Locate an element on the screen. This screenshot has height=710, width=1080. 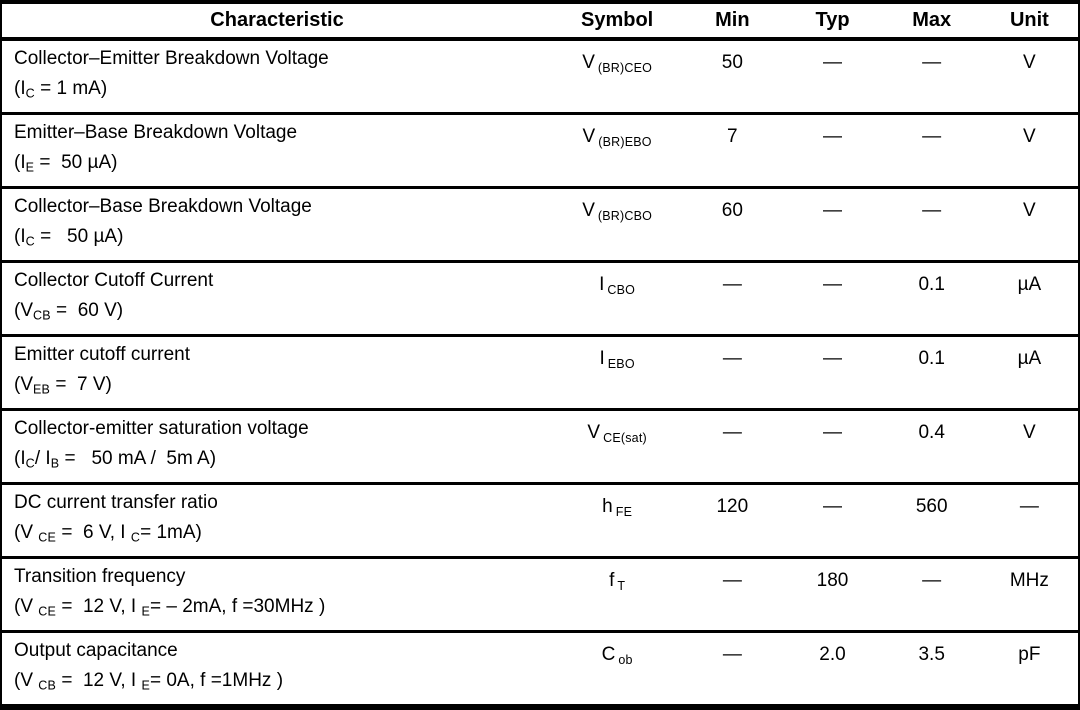
condition-subscript: CE is located at coordinates (47, 611).